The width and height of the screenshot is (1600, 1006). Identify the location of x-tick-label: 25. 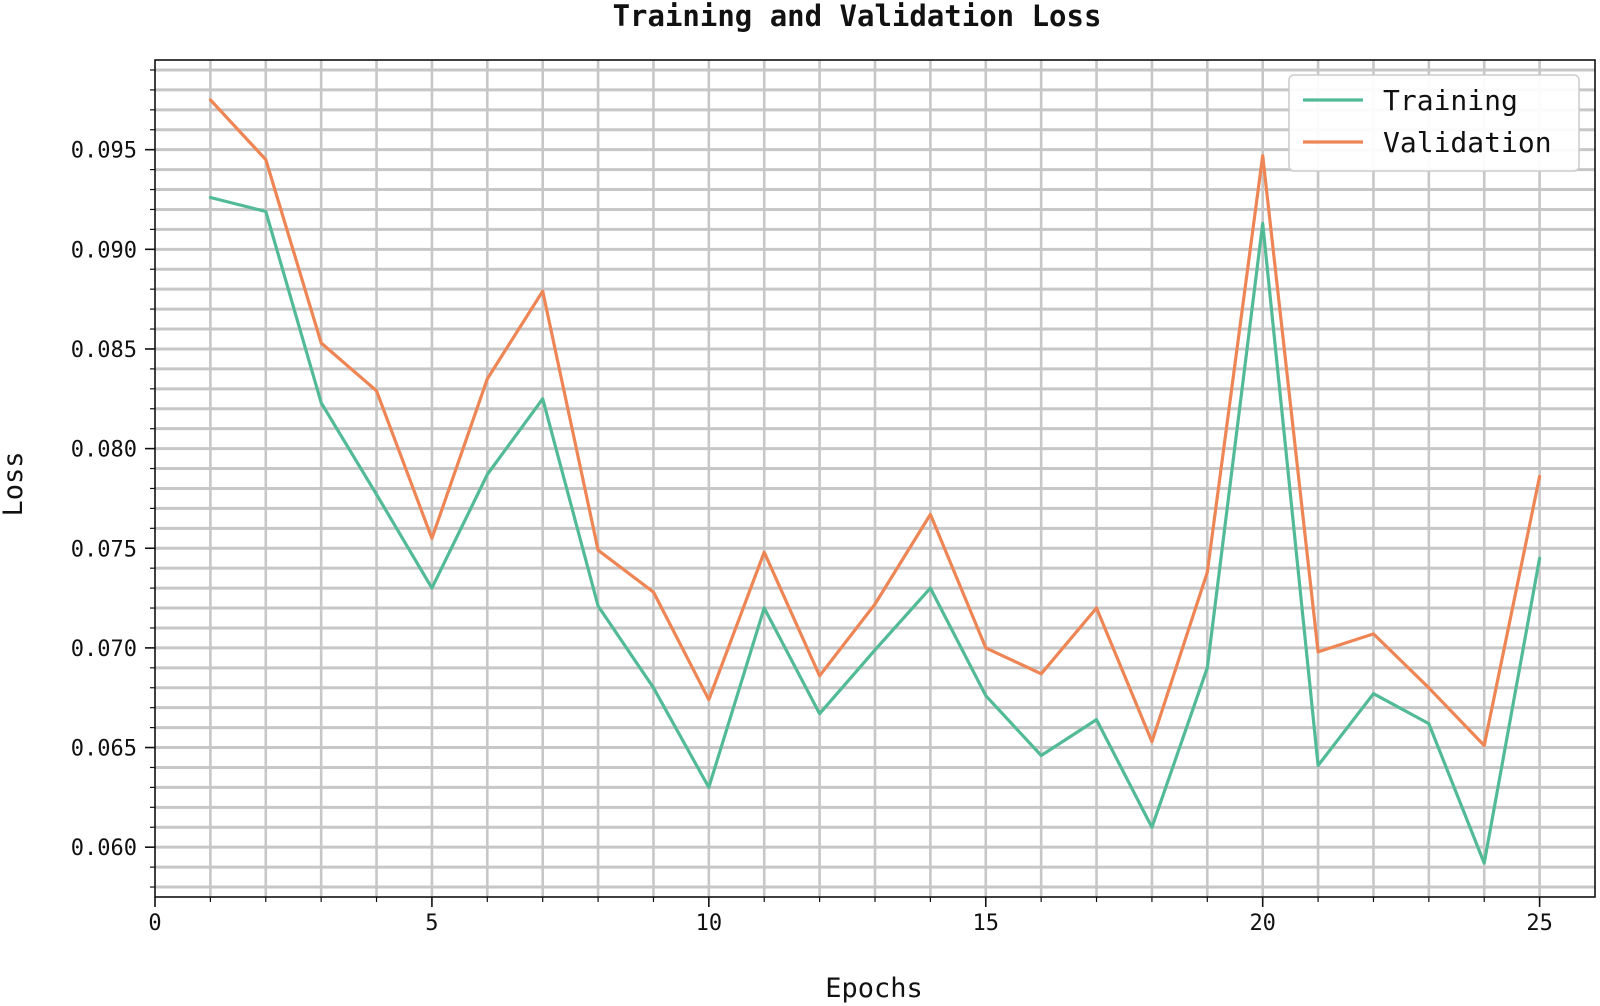
(1539, 923).